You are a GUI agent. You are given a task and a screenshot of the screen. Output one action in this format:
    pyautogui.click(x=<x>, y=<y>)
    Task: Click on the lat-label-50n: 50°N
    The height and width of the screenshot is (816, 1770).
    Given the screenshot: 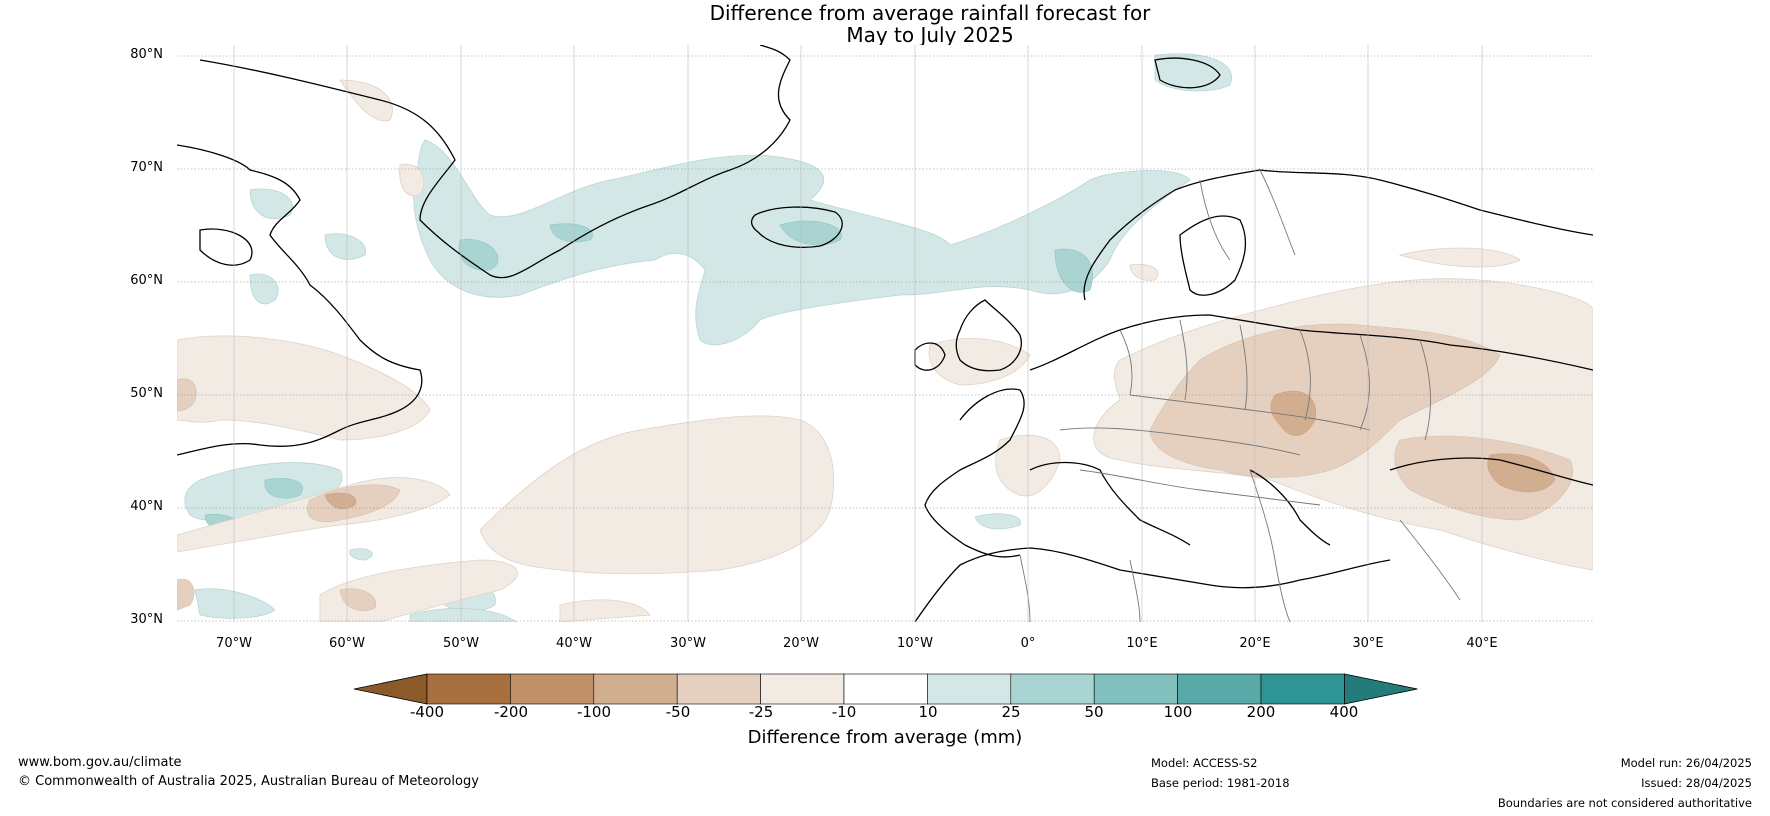 What is the action you would take?
    pyautogui.click(x=146, y=393)
    